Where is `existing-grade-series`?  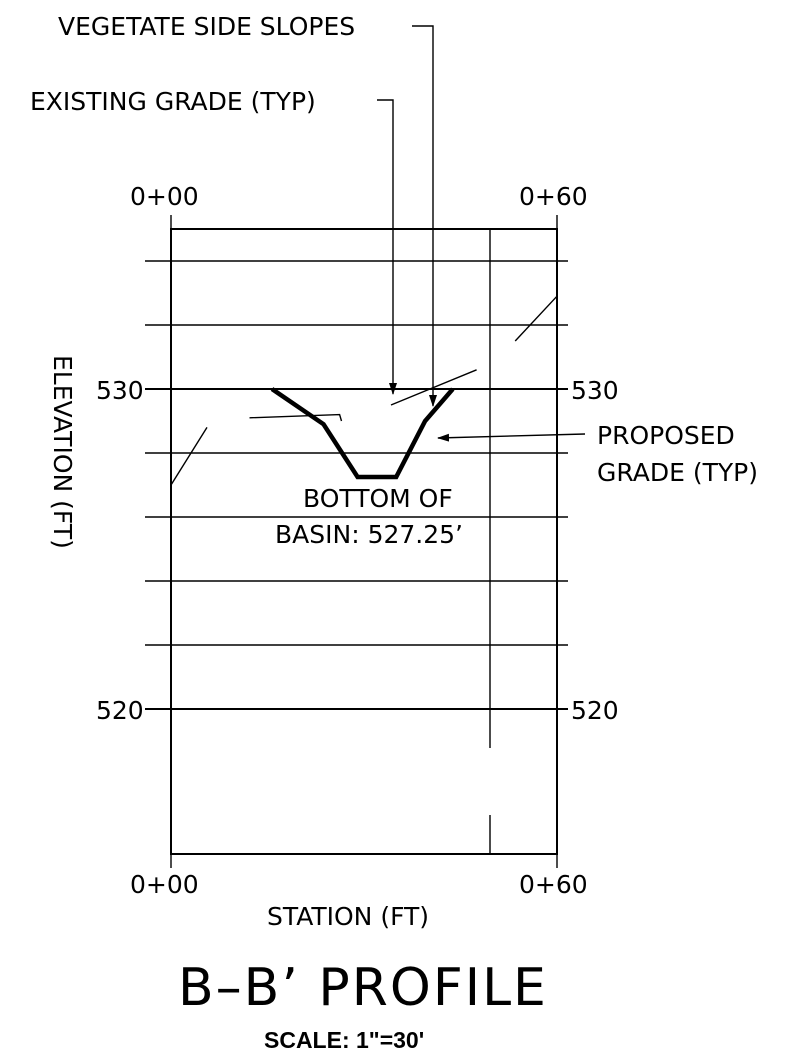
existing-grade-series is located at coordinates (364, 390).